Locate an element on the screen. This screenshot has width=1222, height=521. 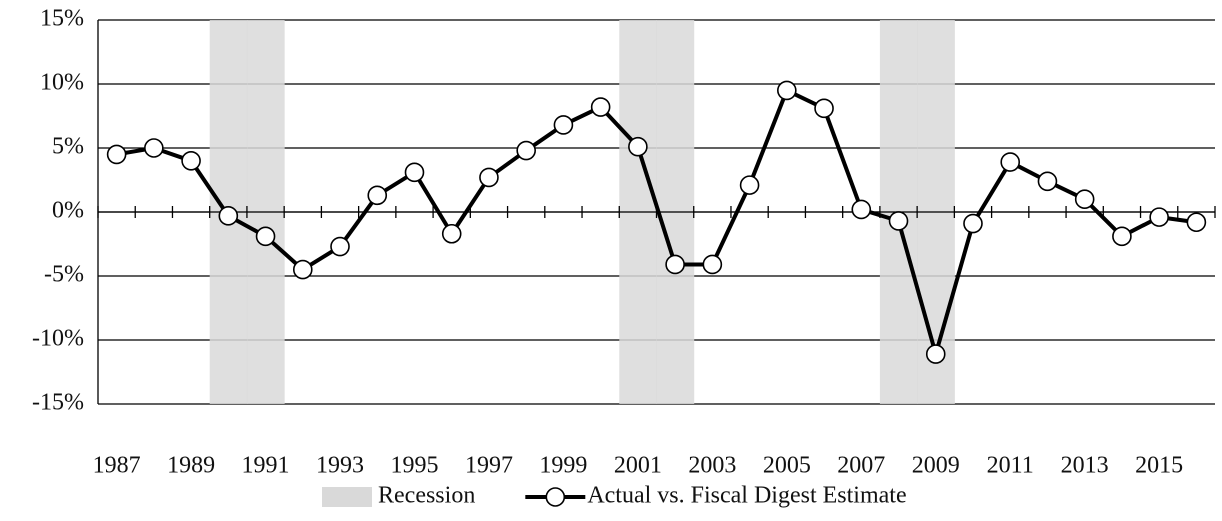
x-tick-label: 2015 is located at coordinates (1159, 466).